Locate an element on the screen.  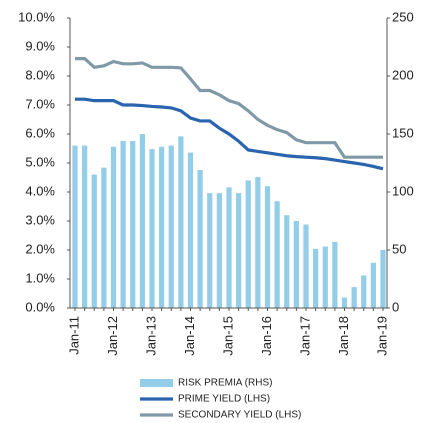
x-tick-label: Jan-19 is located at coordinates (381, 336).